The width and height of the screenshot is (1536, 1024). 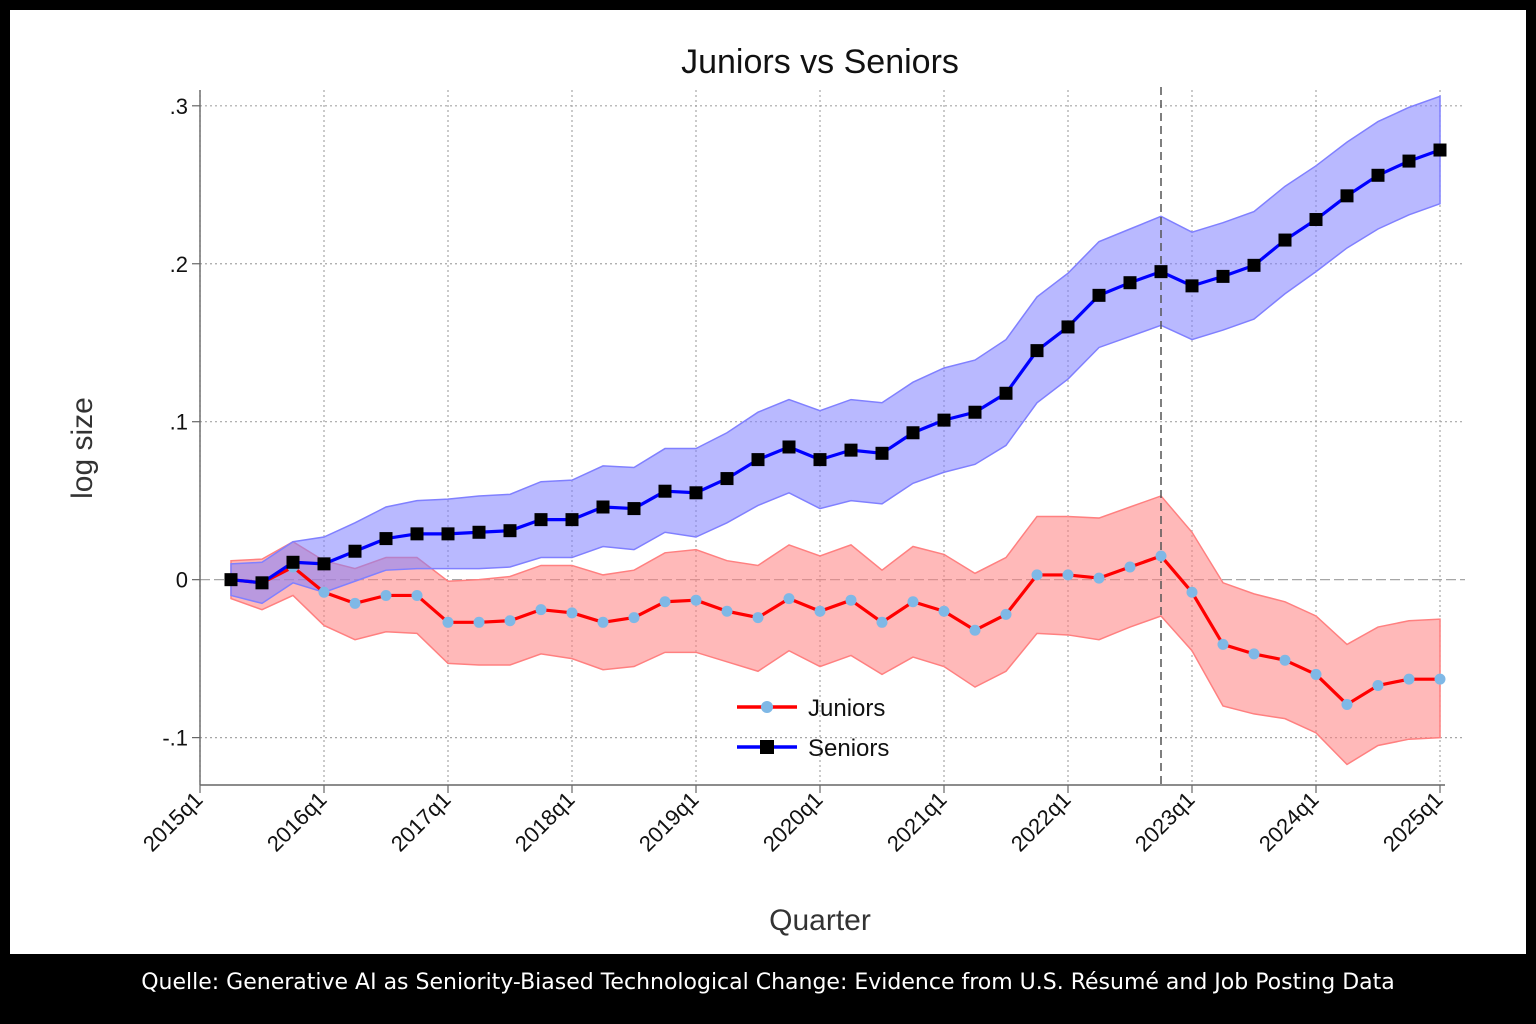 What do you see at coordinates (179, 264) in the screenshot?
I see `y-tick-label: .2` at bounding box center [179, 264].